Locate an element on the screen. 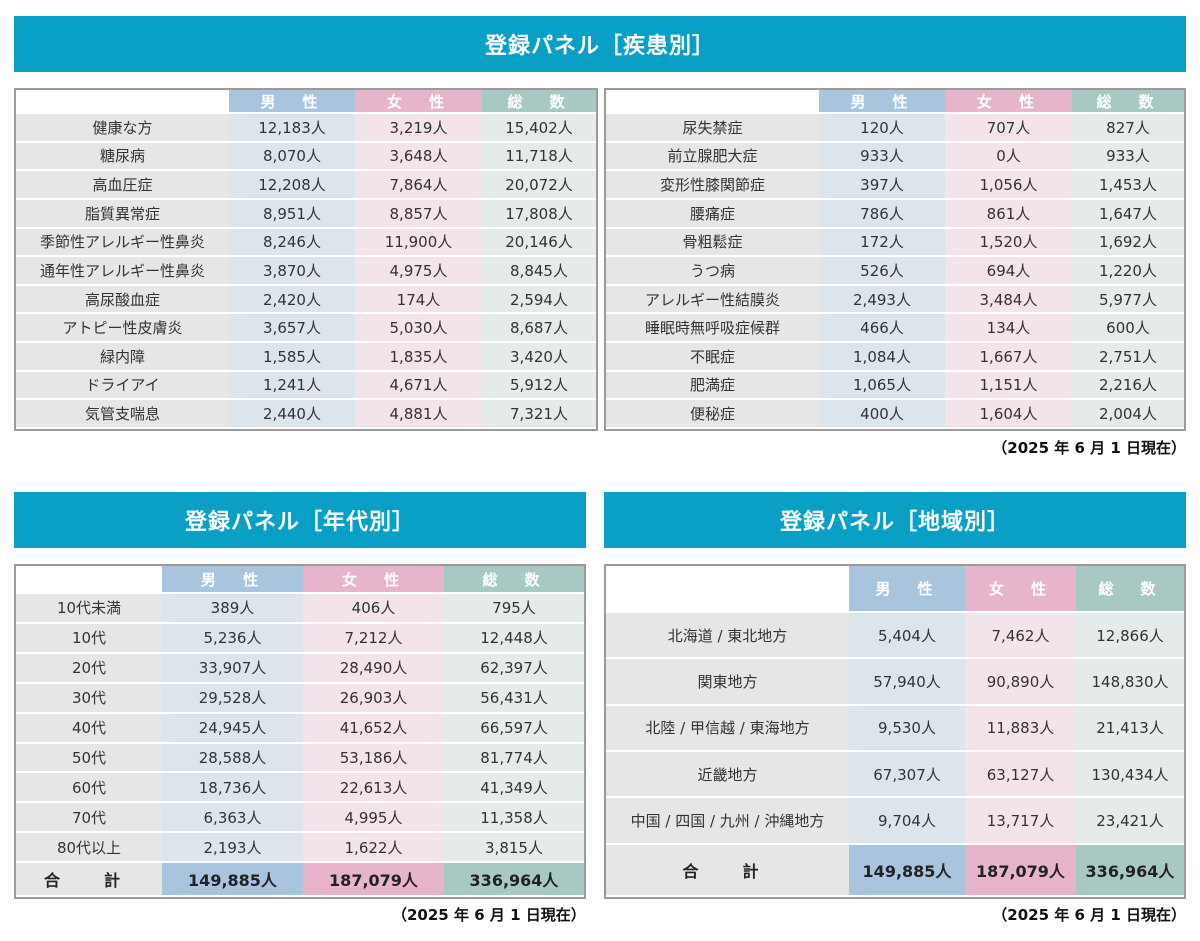  row-label: 睡眠時無呼吸症候群 is located at coordinates (712, 328).